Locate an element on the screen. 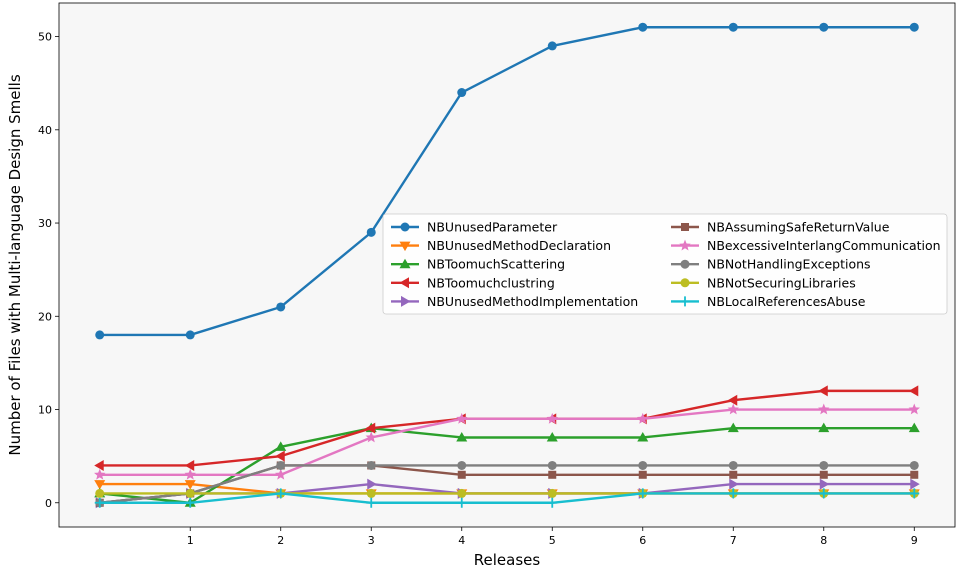 Image resolution: width=959 pixels, height=572 pixels. legend-item: NBToomuchScattering is located at coordinates (478, 264).